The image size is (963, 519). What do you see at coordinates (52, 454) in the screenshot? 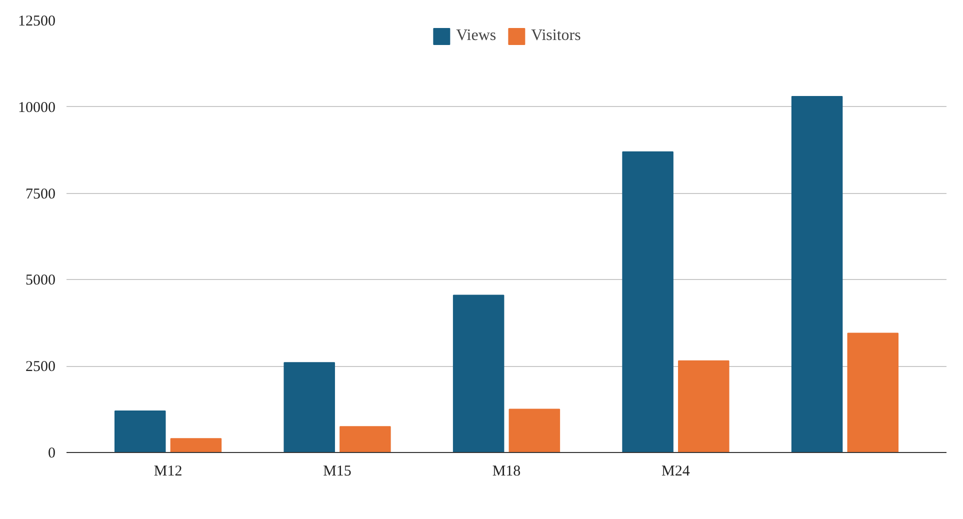
I see `y-tick-label: 0` at bounding box center [52, 454].